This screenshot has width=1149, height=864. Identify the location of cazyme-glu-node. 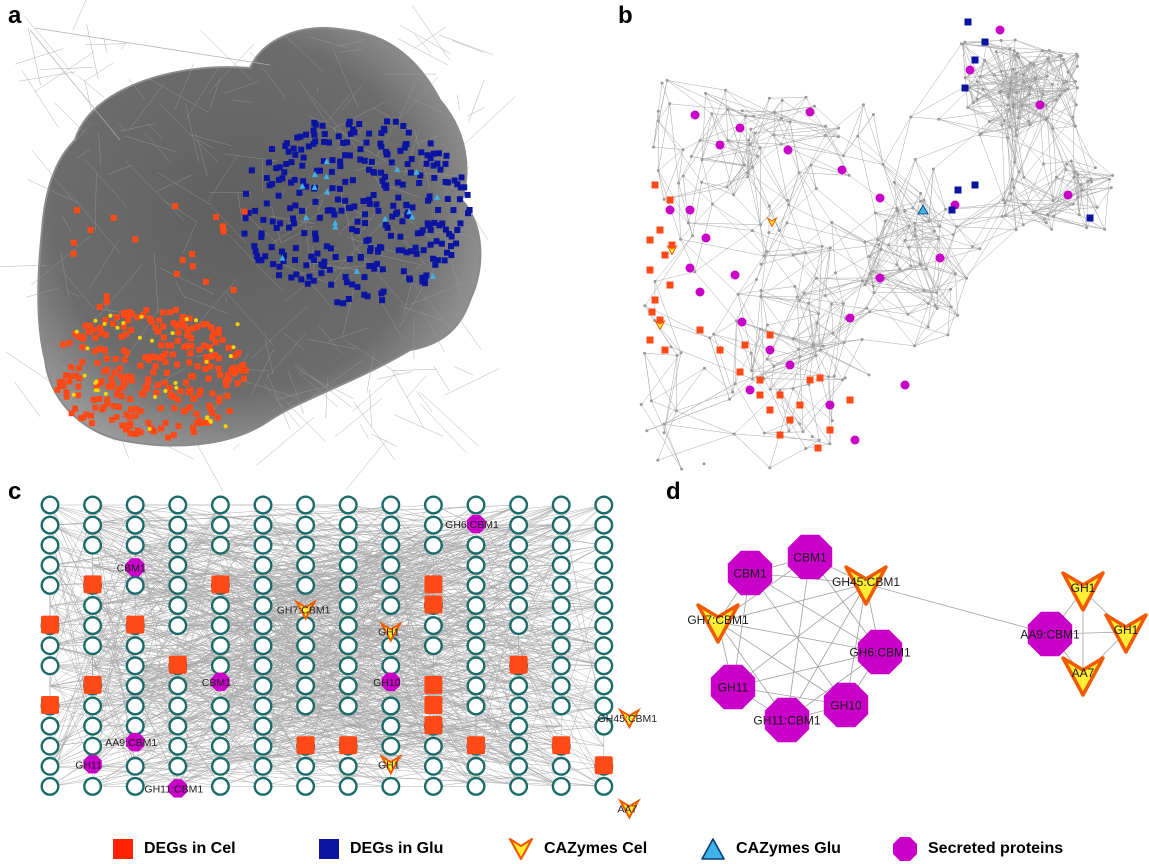
(923, 209).